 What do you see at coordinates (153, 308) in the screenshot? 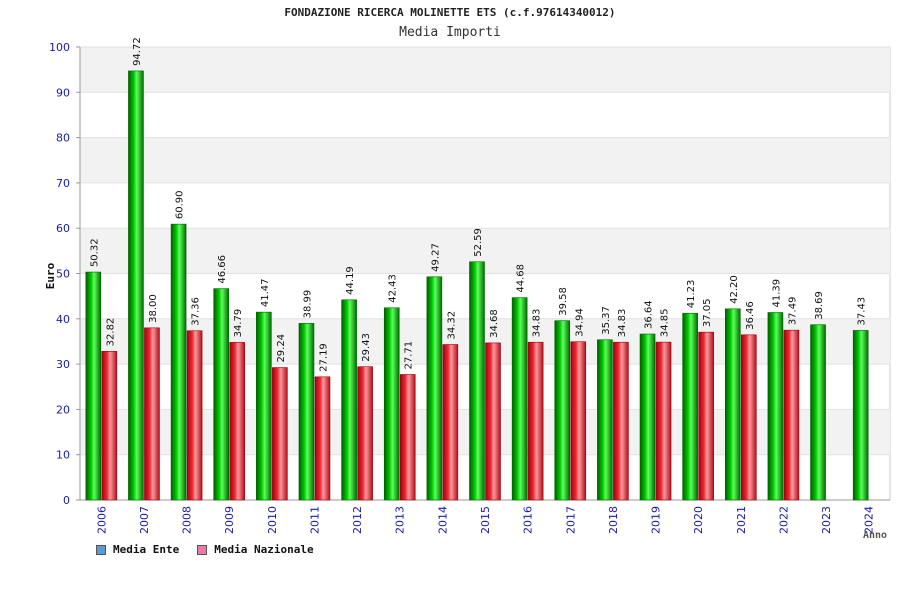
I see `data-label: 38.00` at bounding box center [153, 308].